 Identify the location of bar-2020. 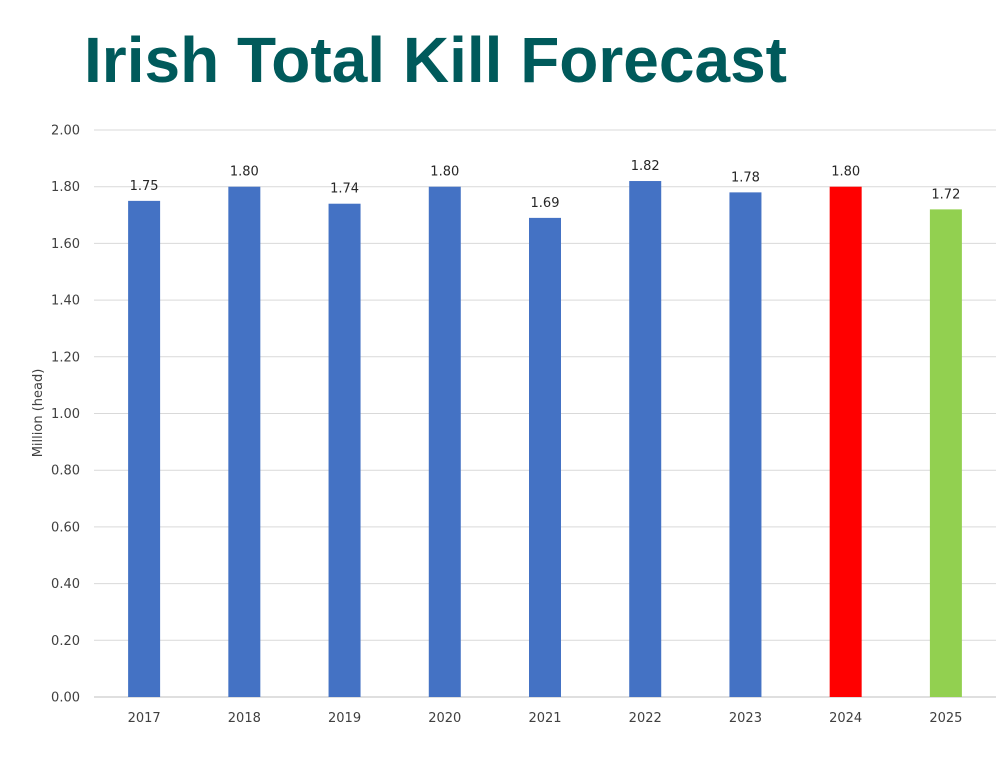
(444, 441).